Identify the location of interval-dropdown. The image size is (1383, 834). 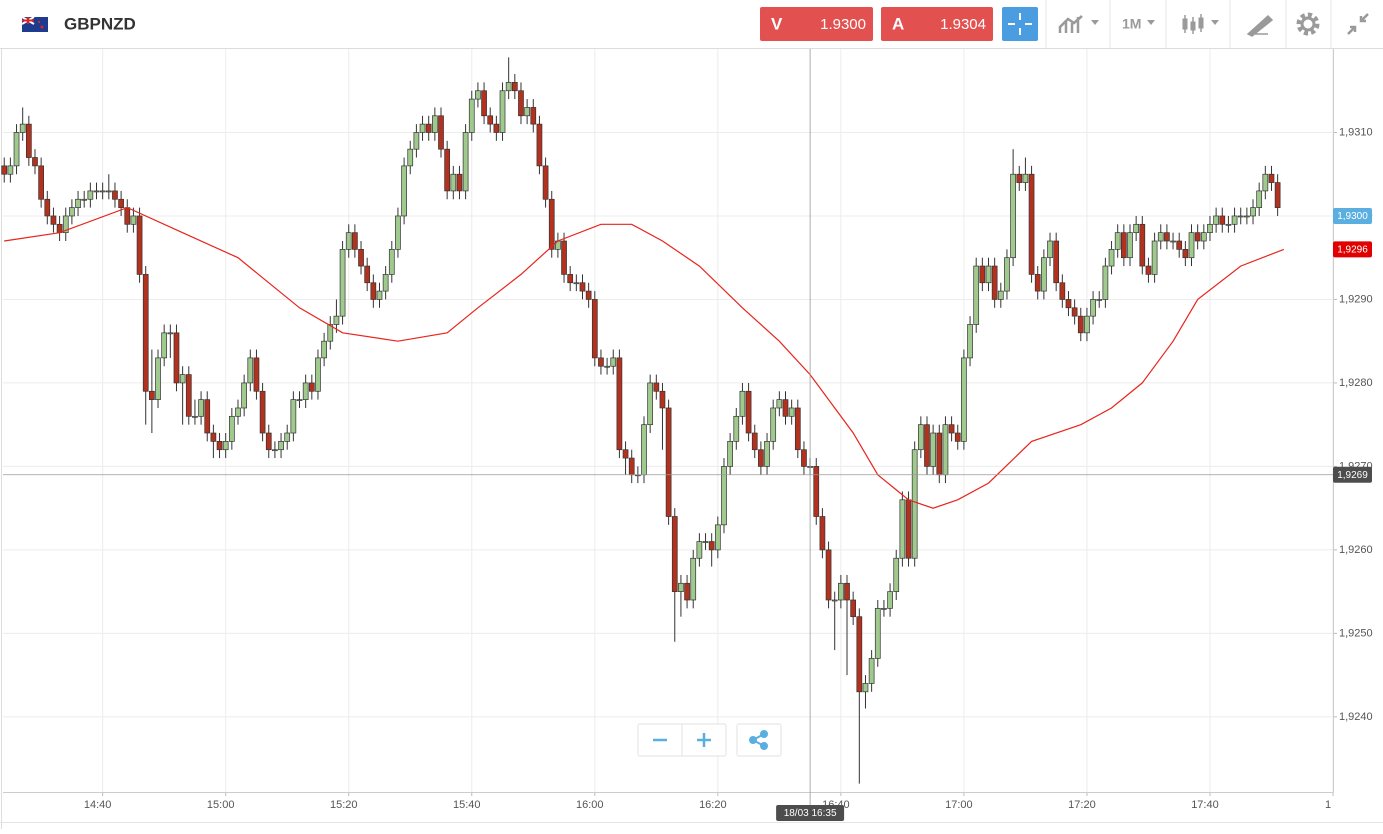
(1151, 22).